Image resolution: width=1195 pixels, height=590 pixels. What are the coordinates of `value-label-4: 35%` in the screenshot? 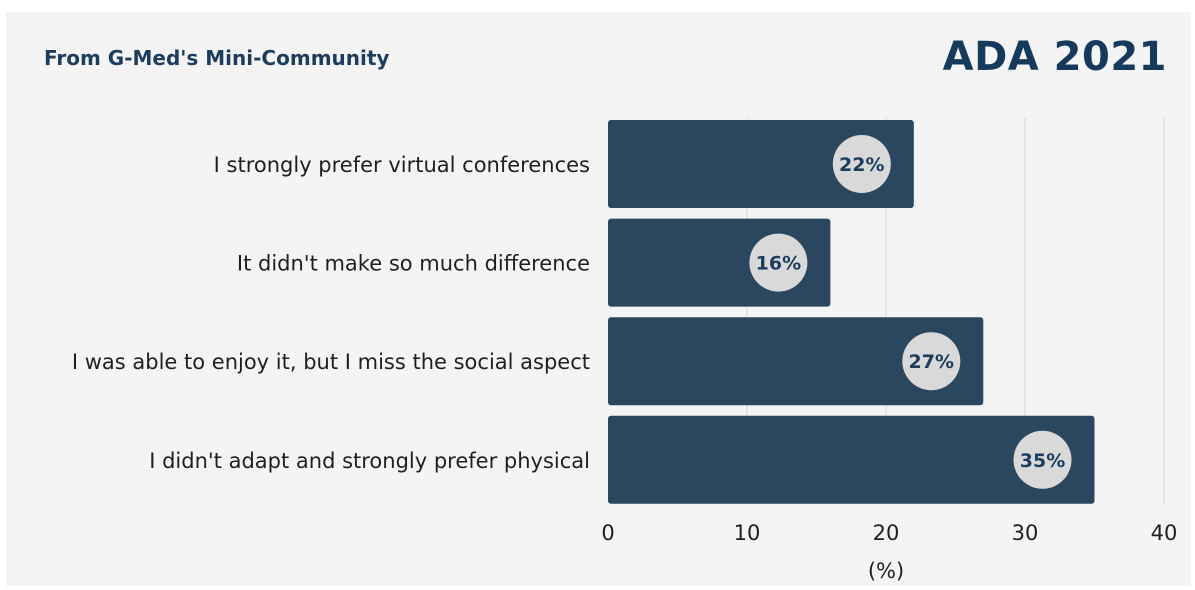 It's located at (1042, 461).